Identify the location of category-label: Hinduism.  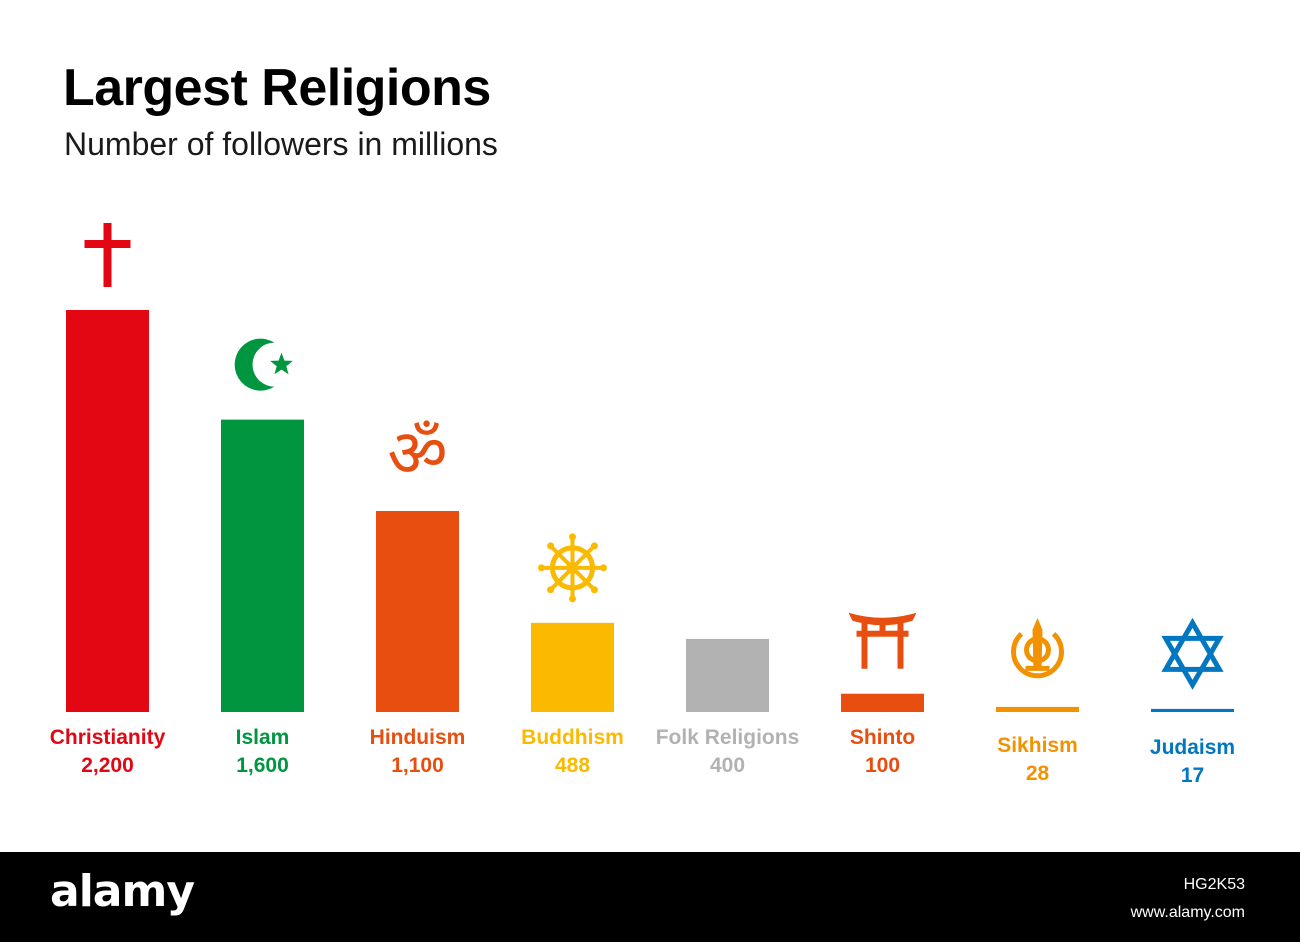
(418, 737).